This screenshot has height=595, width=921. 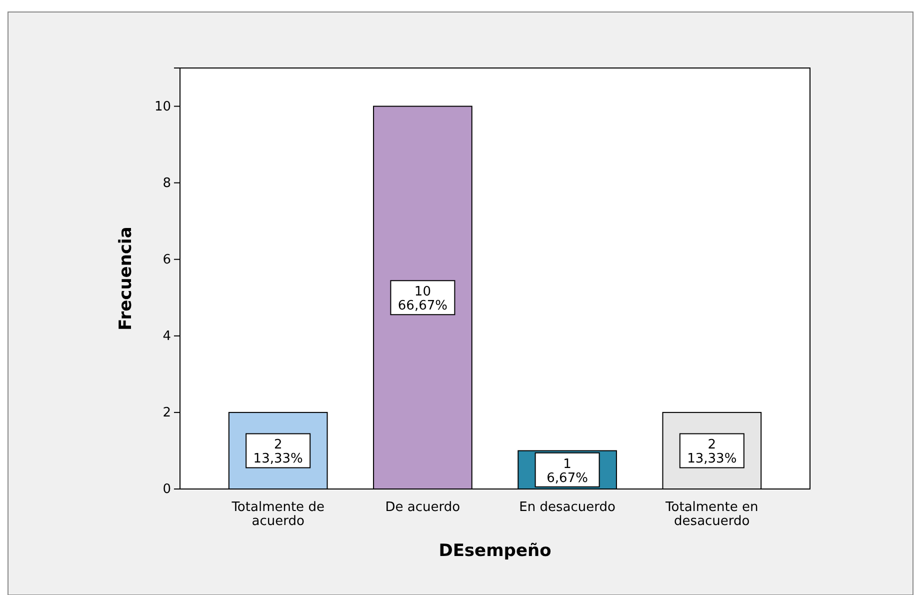 What do you see at coordinates (166, 413) in the screenshot?
I see `y-tick-label: 2` at bounding box center [166, 413].